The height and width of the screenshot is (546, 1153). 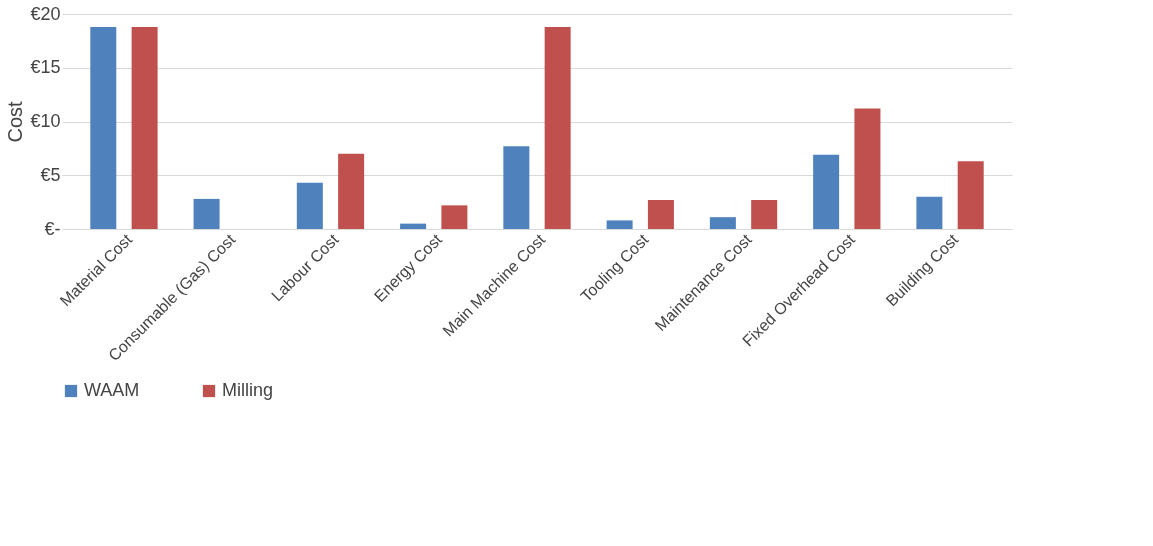 I want to click on y-tick-label: €-, so click(x=52, y=228).